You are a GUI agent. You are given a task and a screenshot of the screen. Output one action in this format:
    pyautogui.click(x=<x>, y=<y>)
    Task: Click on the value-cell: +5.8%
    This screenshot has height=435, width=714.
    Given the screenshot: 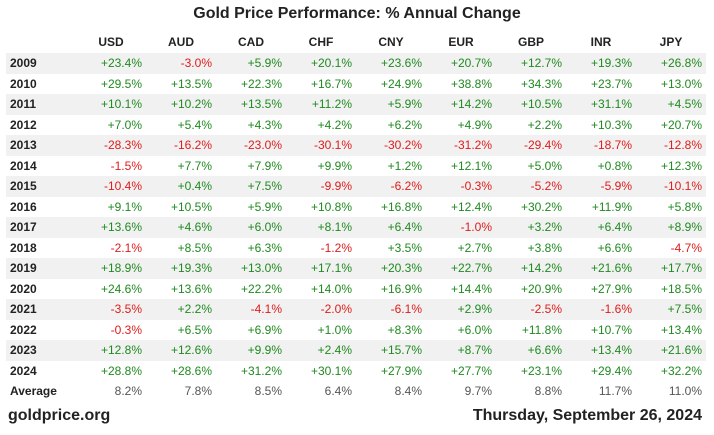 What is the action you would take?
    pyautogui.click(x=684, y=206)
    